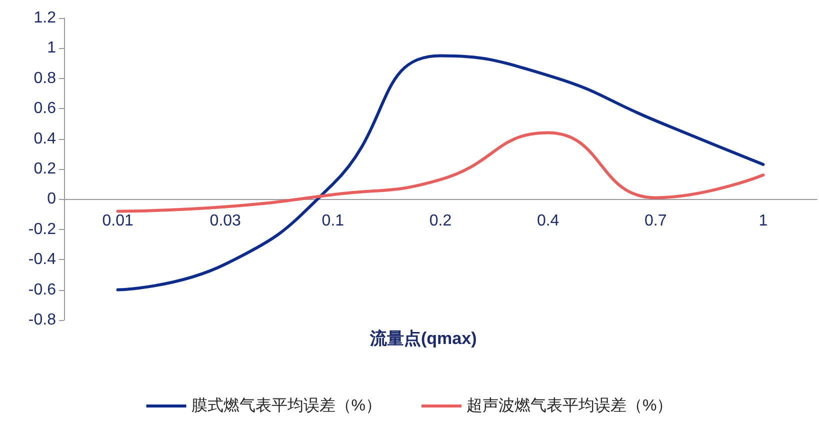 The image size is (819, 421). I want to click on y-tick-label: -0.2, so click(42, 229).